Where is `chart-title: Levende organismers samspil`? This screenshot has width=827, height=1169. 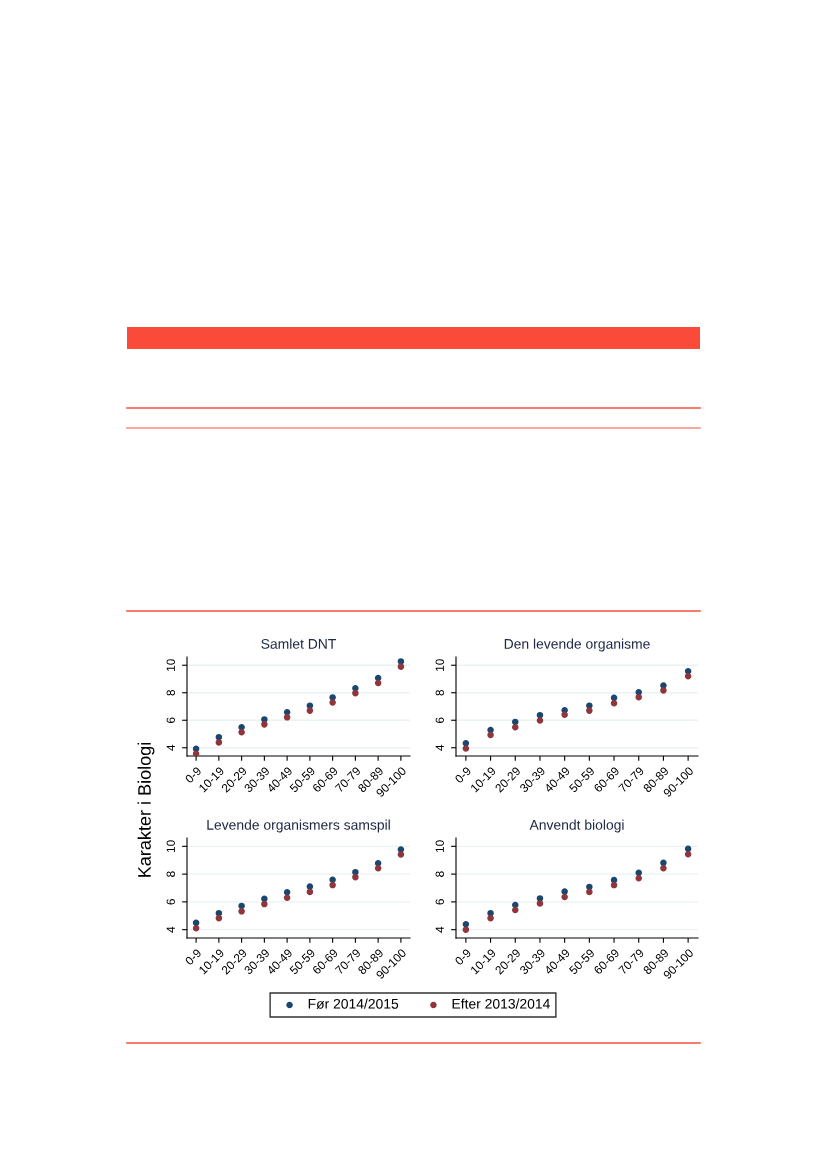
chart-title: Levende organismers samspil is located at coordinates (298, 826).